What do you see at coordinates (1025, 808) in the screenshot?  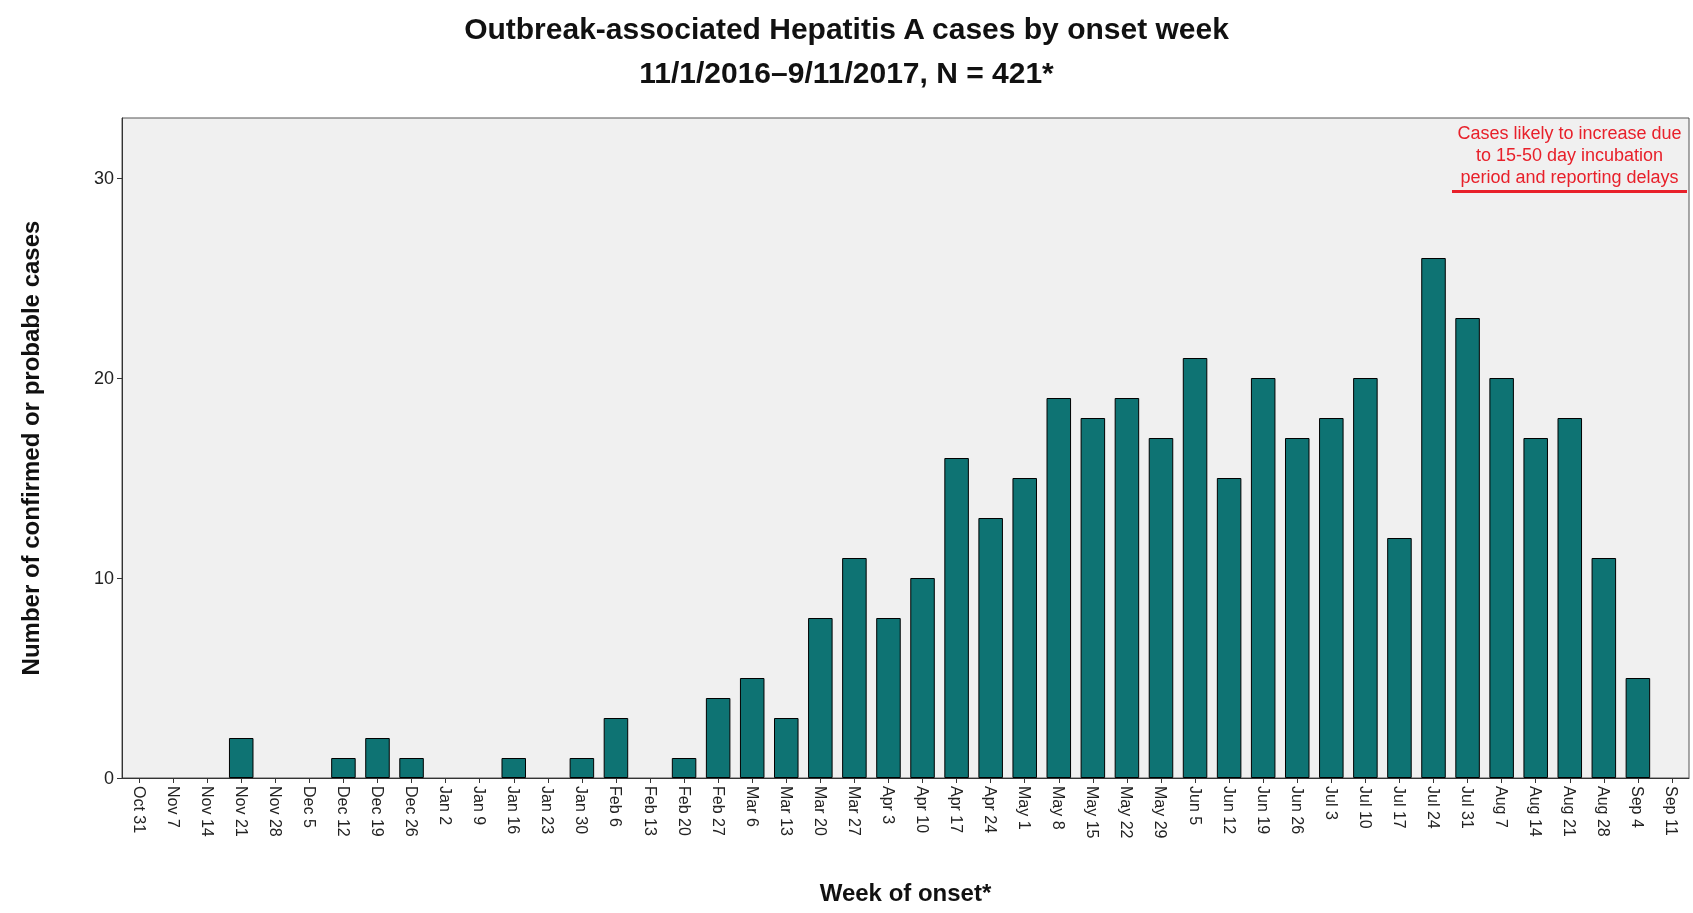 I see `x-tick-label: May 1` at bounding box center [1025, 808].